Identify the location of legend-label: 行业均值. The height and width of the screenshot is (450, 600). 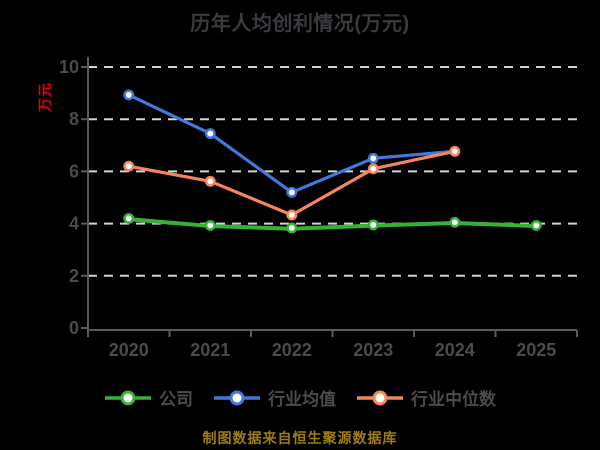
(302, 399).